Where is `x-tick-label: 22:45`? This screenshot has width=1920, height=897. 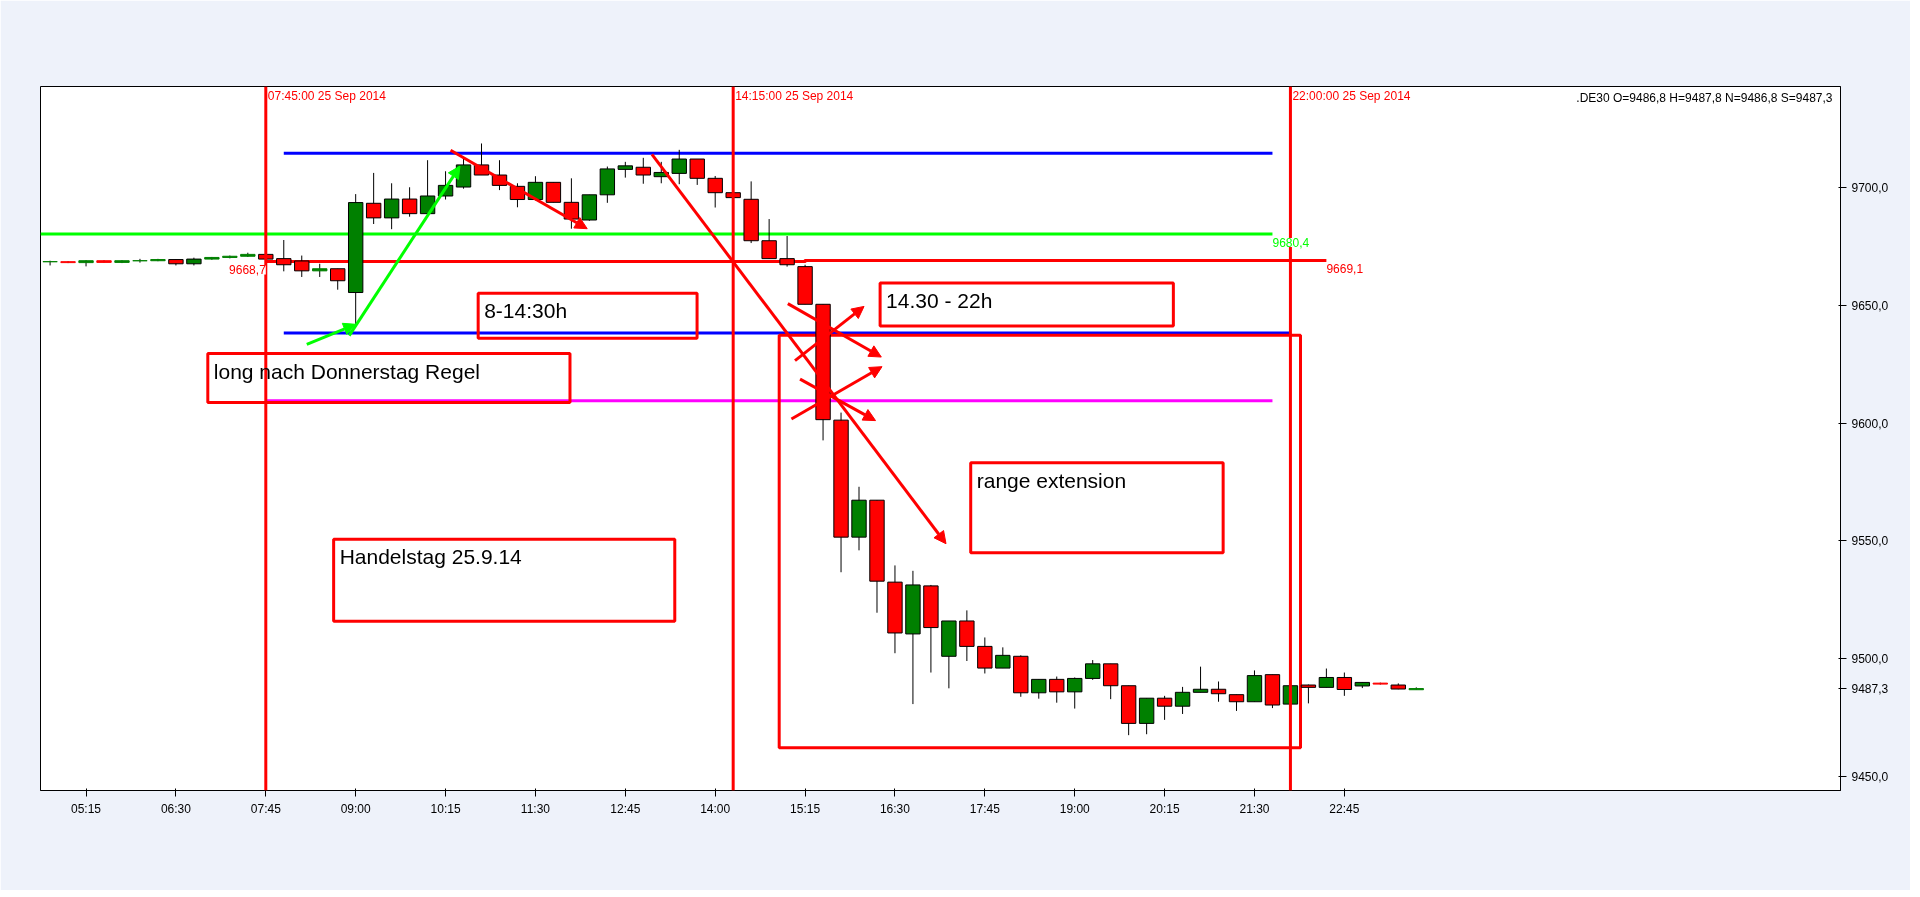 x-tick-label: 22:45 is located at coordinates (1344, 808).